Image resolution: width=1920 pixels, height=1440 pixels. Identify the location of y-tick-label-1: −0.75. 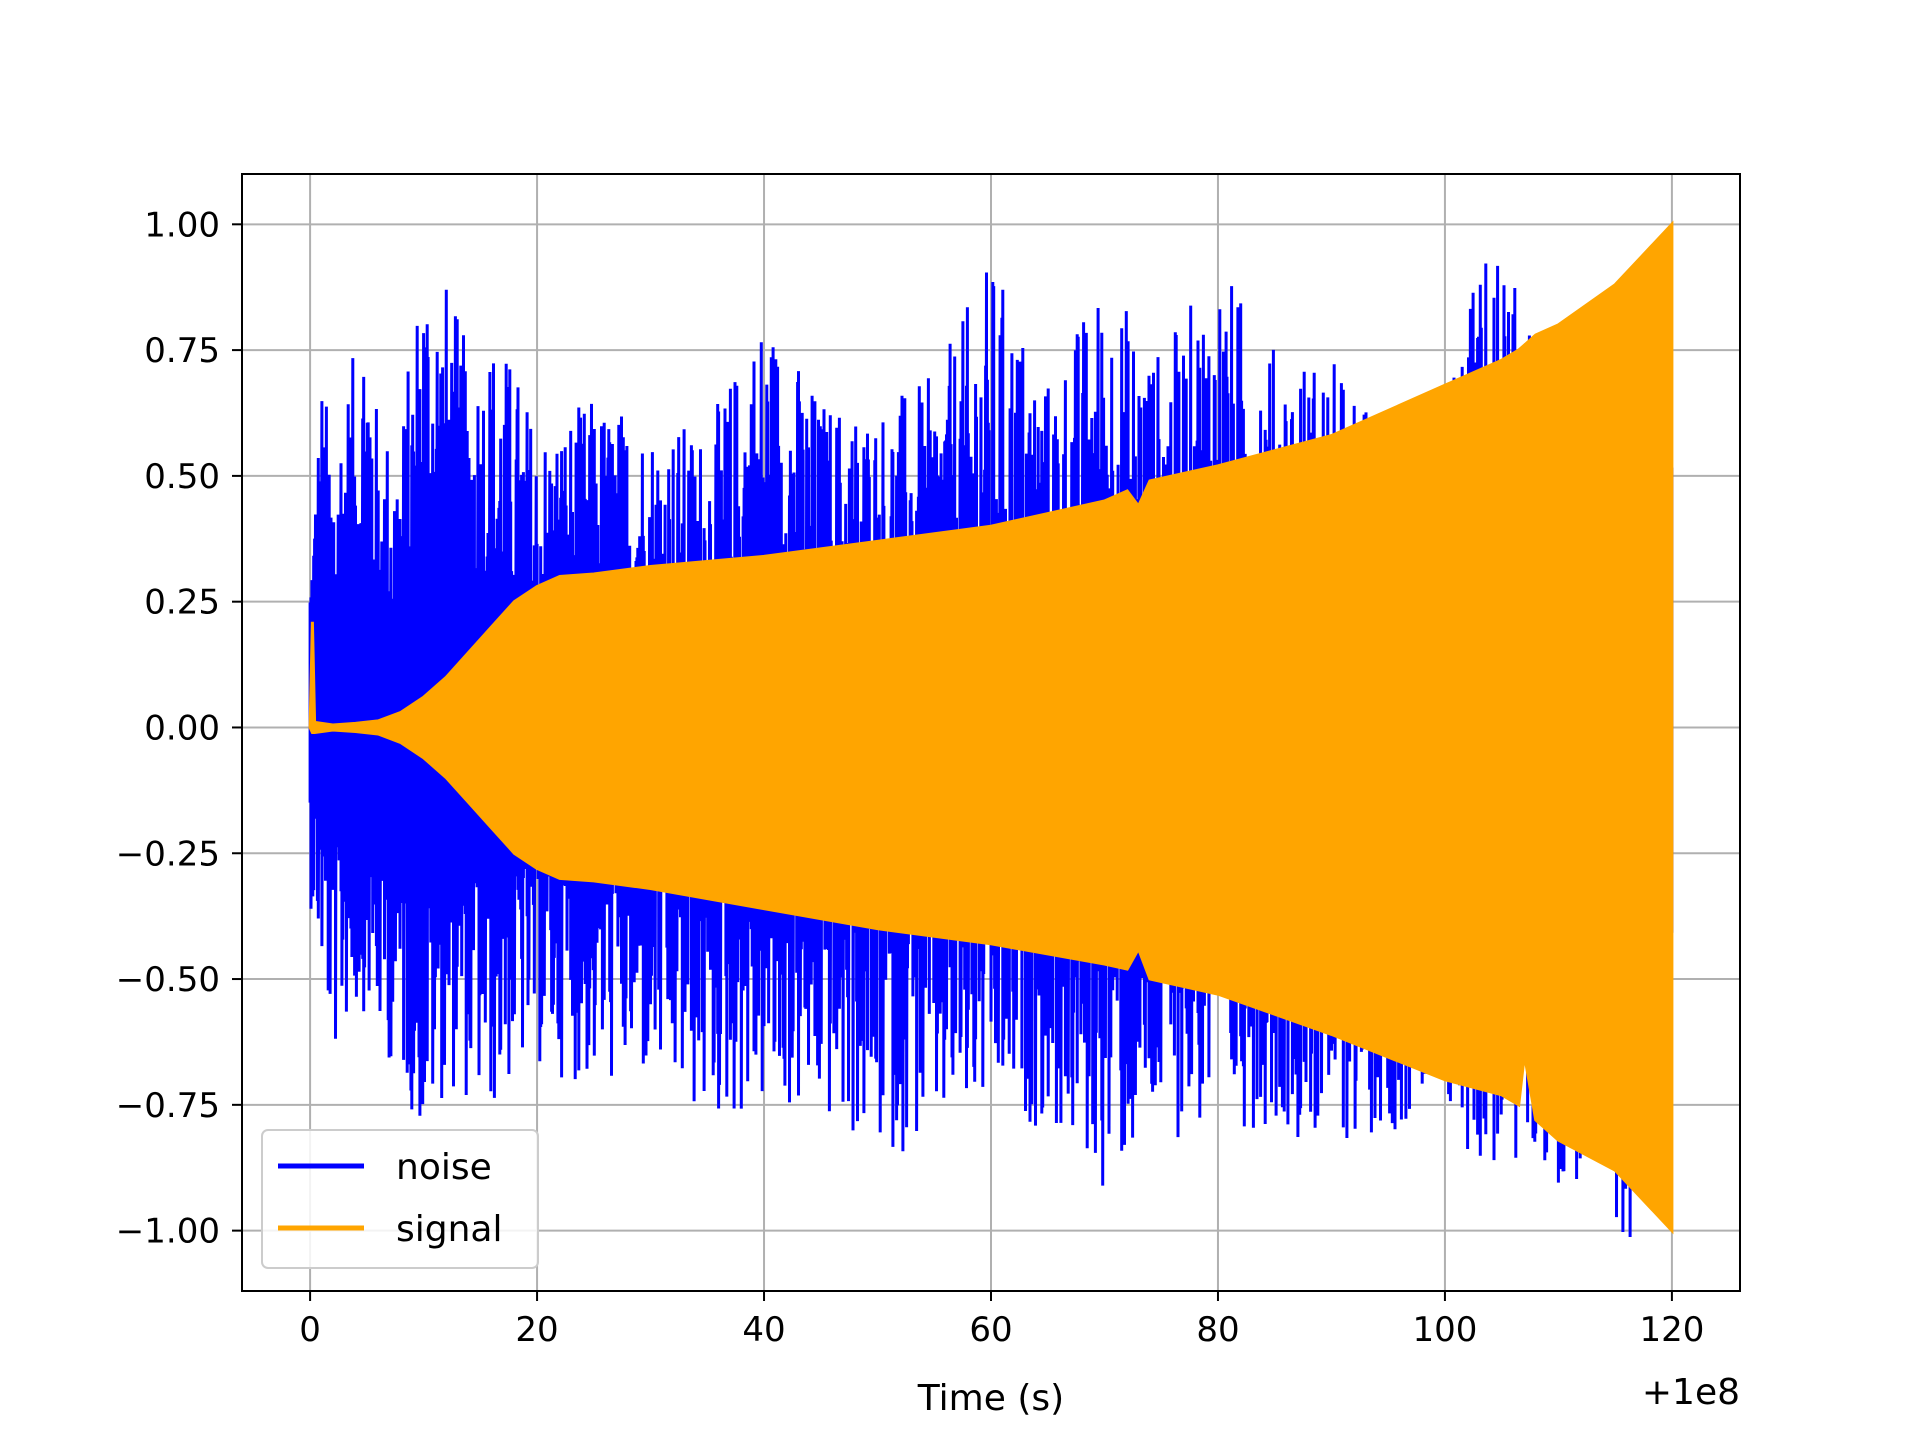
(168, 1106).